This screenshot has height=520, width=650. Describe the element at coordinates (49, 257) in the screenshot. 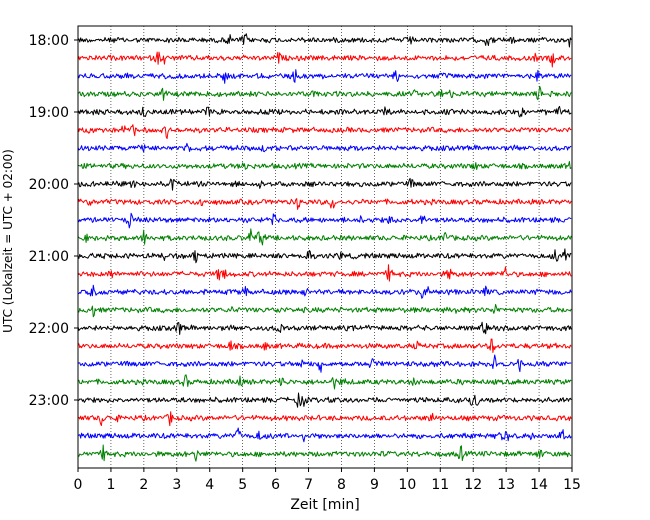

I see `y-tick-label: 21:00` at that location.